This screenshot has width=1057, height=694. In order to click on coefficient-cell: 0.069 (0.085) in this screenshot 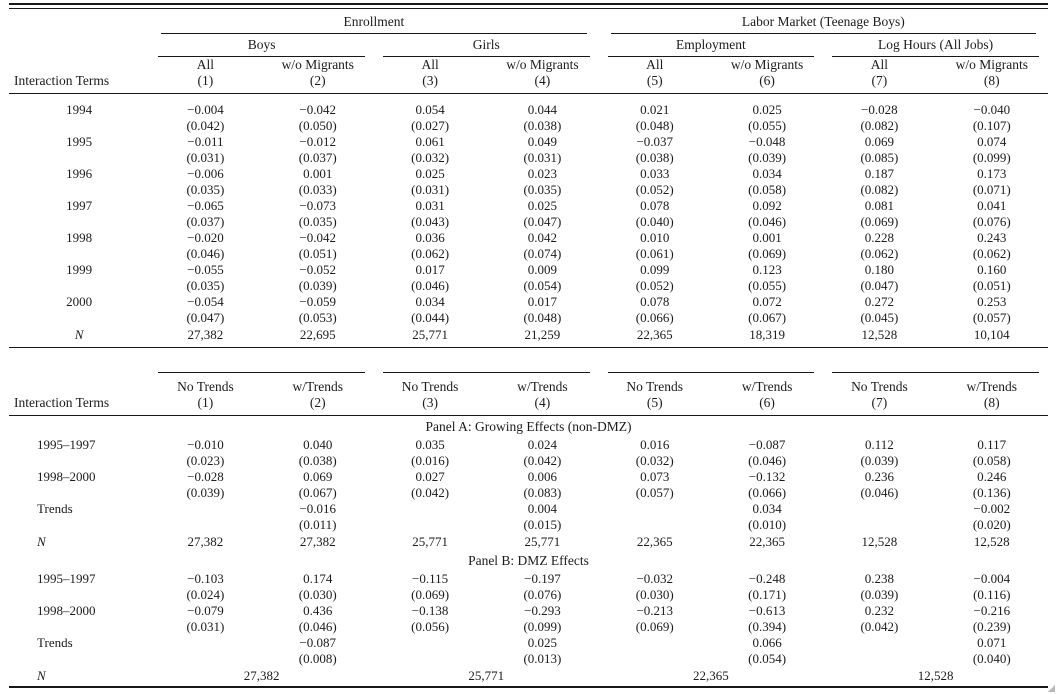, I will do `click(879, 149)`.